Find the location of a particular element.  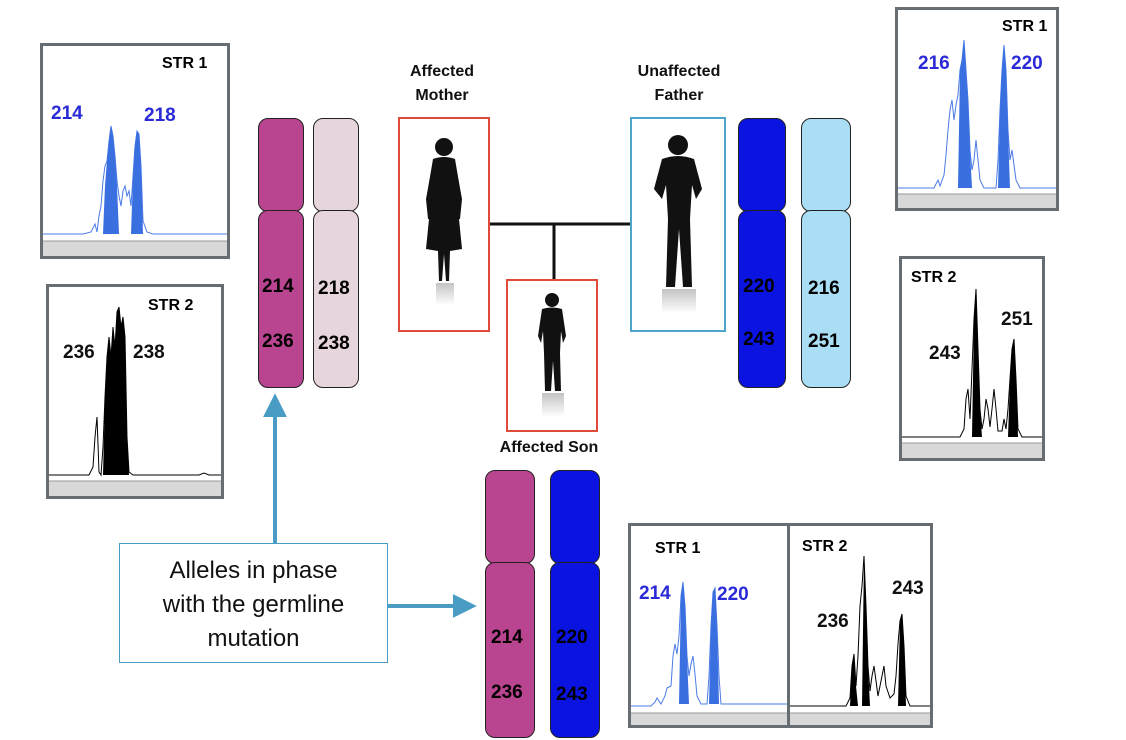

male-silhouette-icon is located at coordinates (678, 224).